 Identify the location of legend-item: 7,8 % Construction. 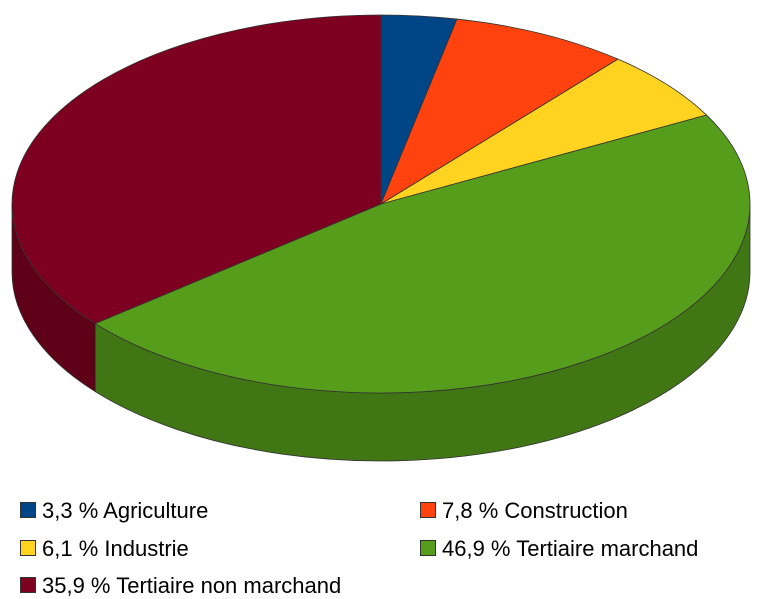
(524, 511).